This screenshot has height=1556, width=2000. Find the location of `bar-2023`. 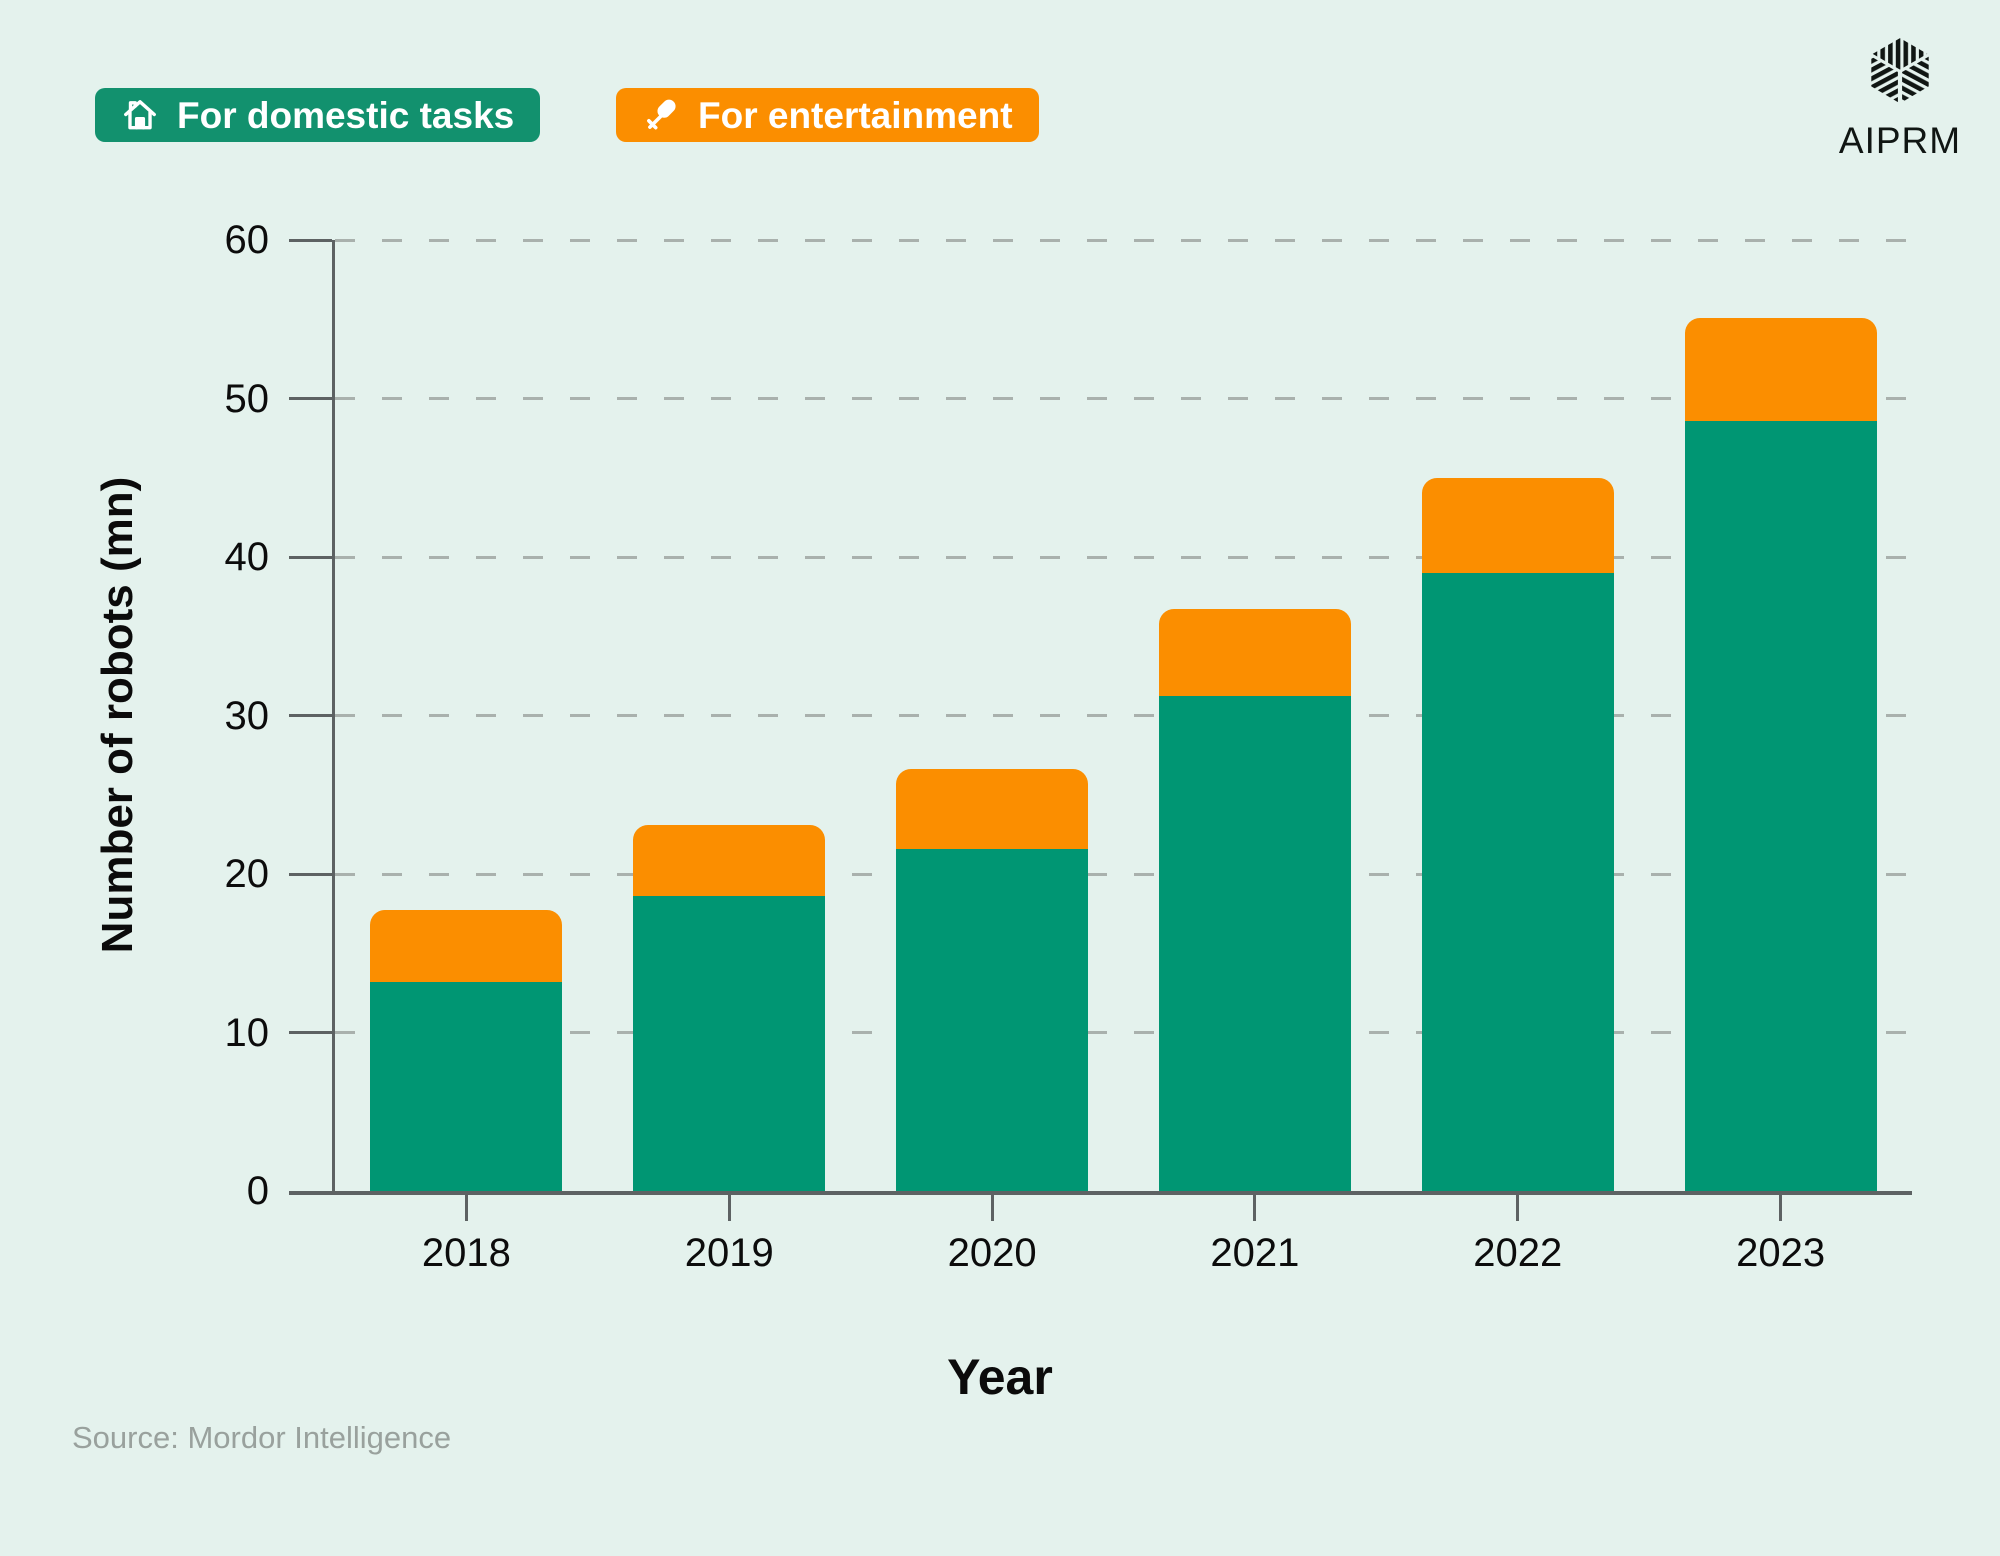

bar-2023 is located at coordinates (1780, 754).